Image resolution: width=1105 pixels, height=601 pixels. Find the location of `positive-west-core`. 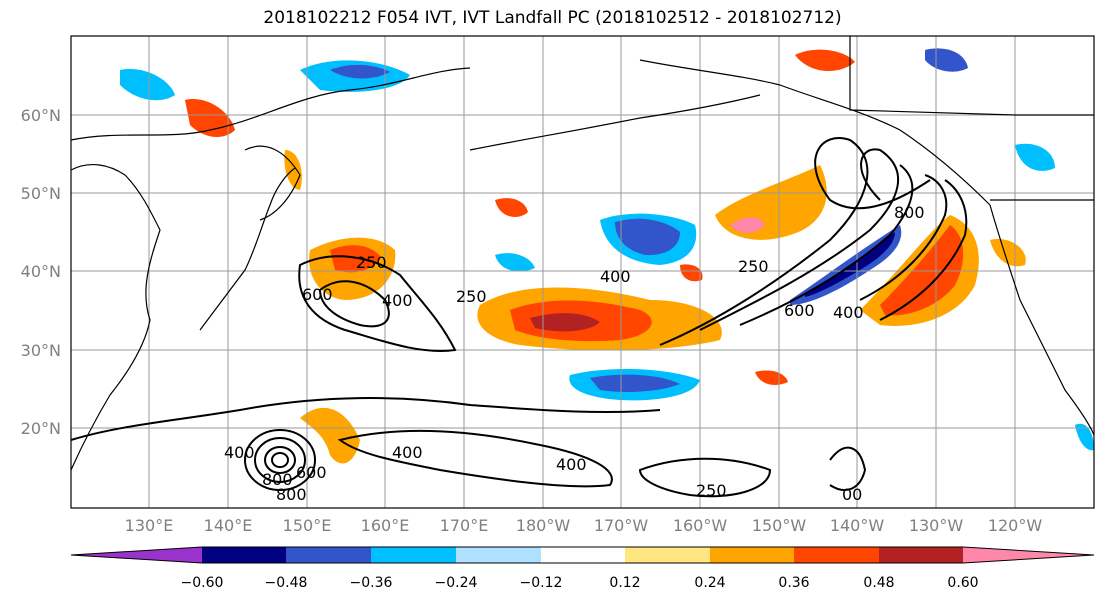

positive-west-core is located at coordinates (355, 259).